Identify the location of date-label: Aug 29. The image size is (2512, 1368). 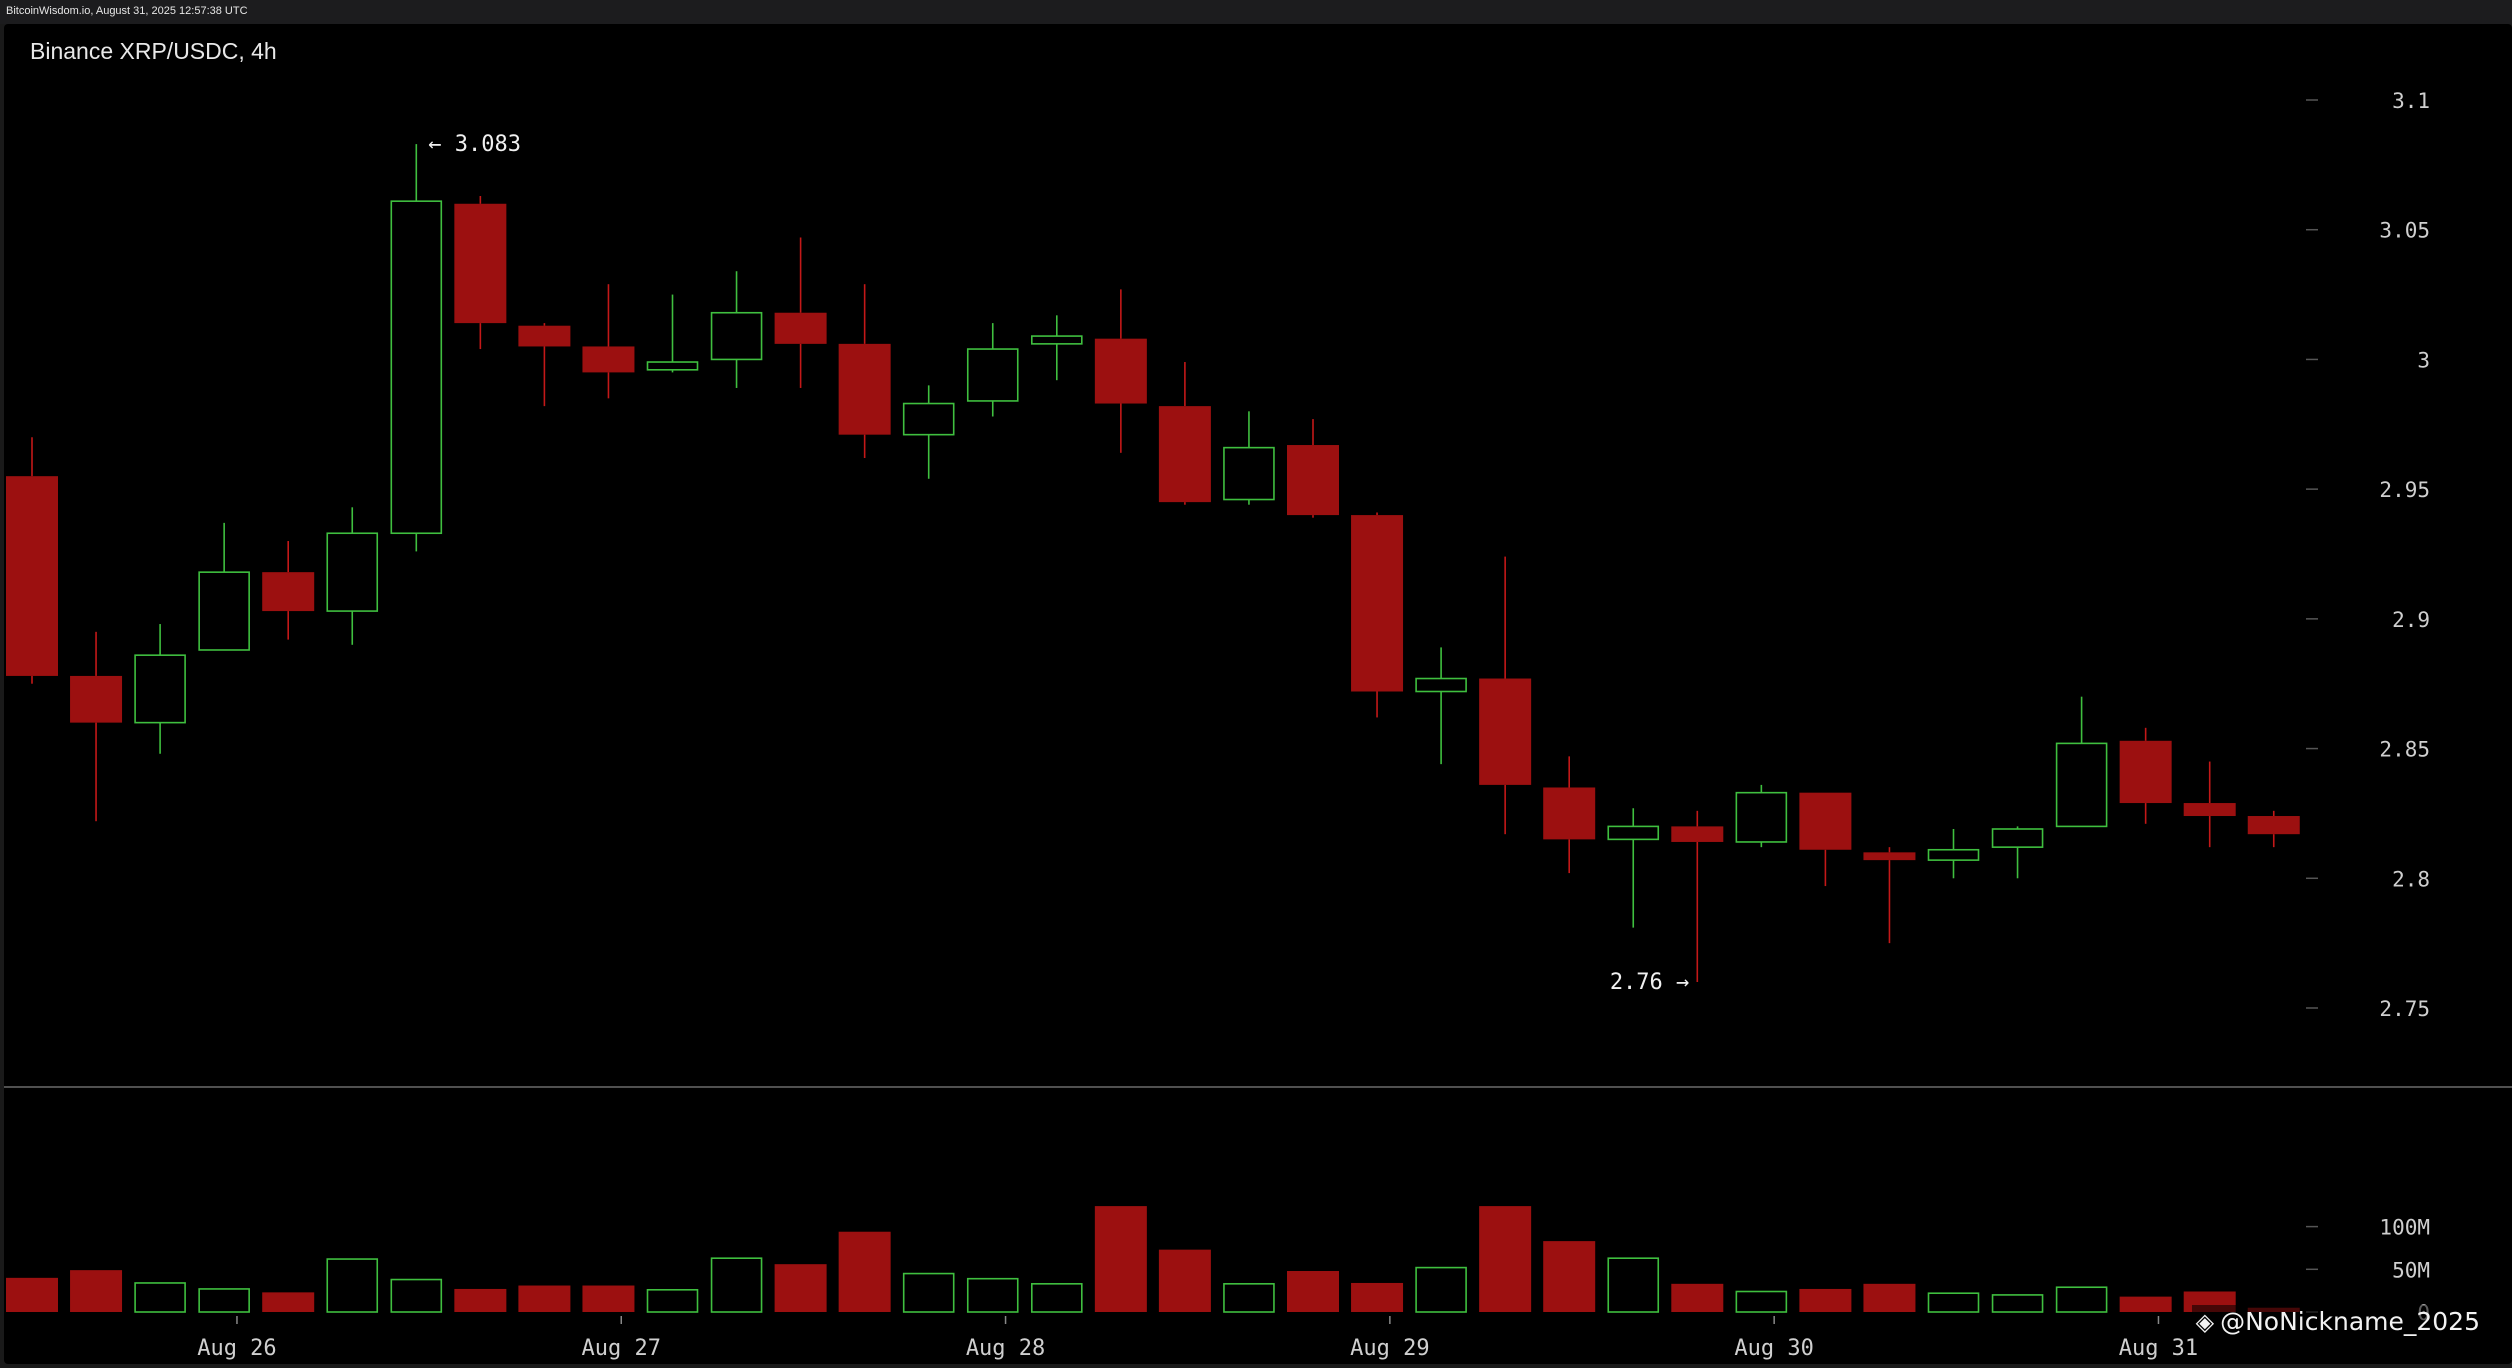
(1389, 1348).